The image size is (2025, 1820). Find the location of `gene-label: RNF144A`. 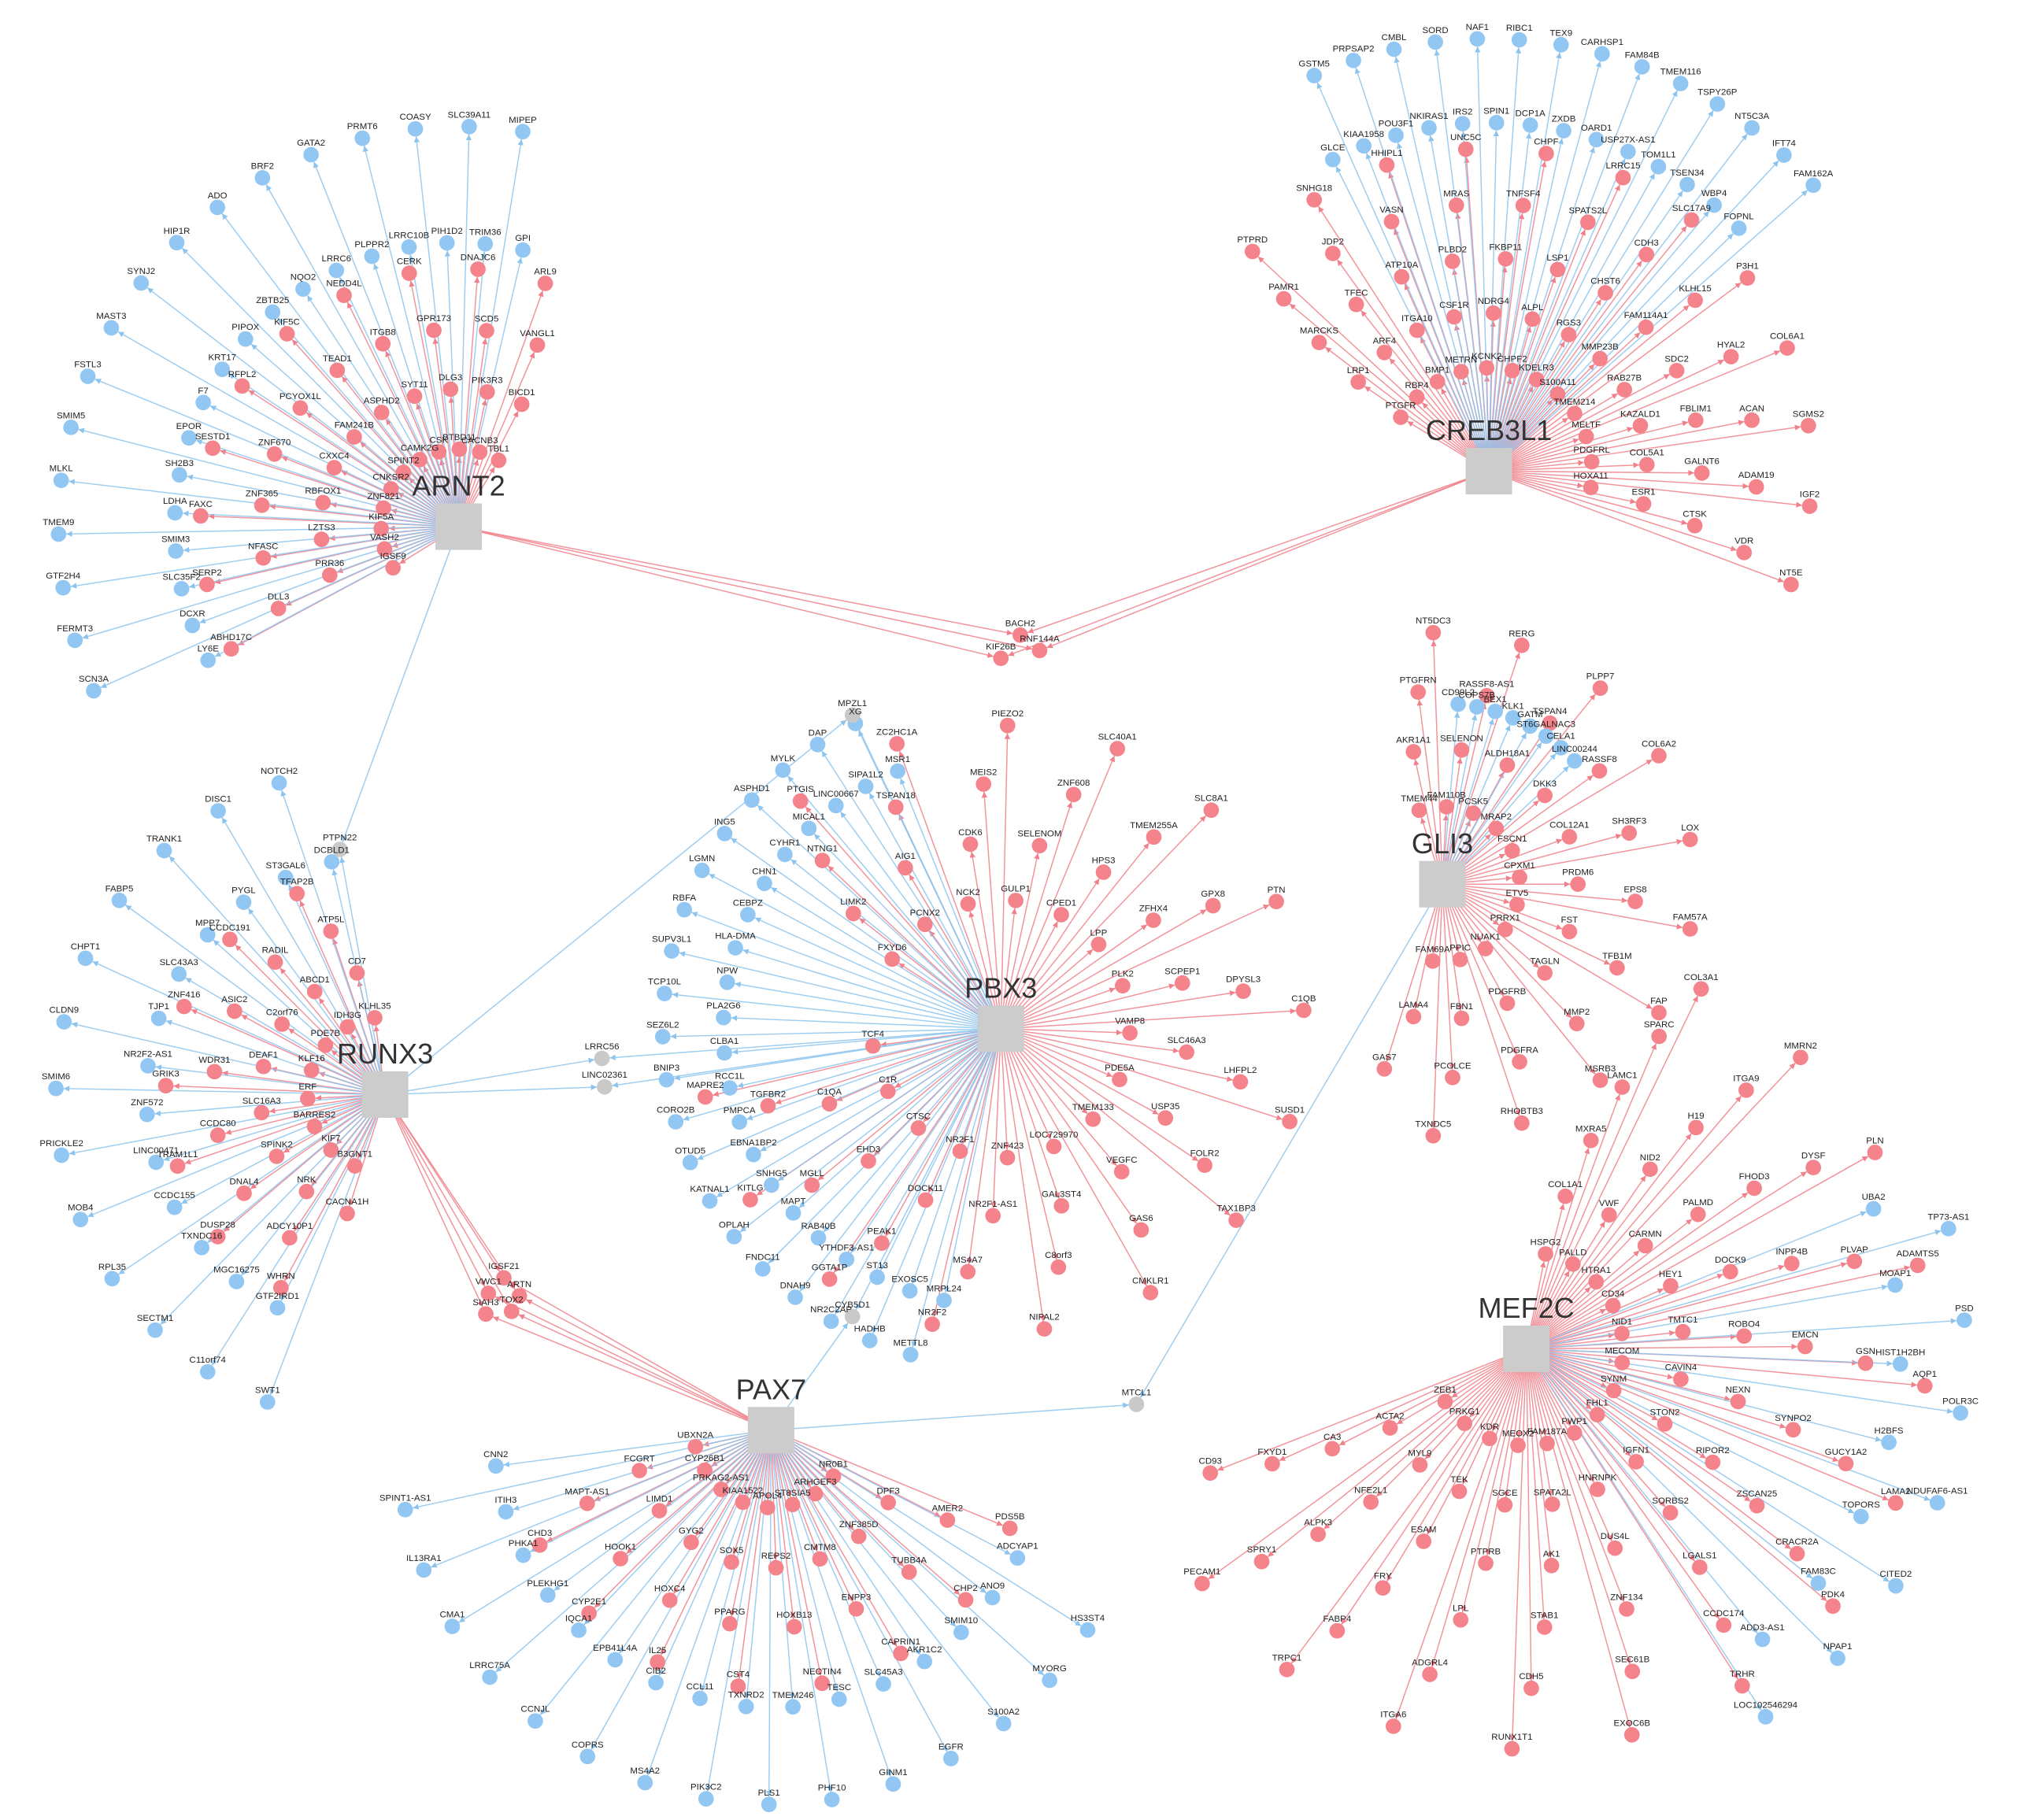

gene-label: RNF144A is located at coordinates (1040, 639).